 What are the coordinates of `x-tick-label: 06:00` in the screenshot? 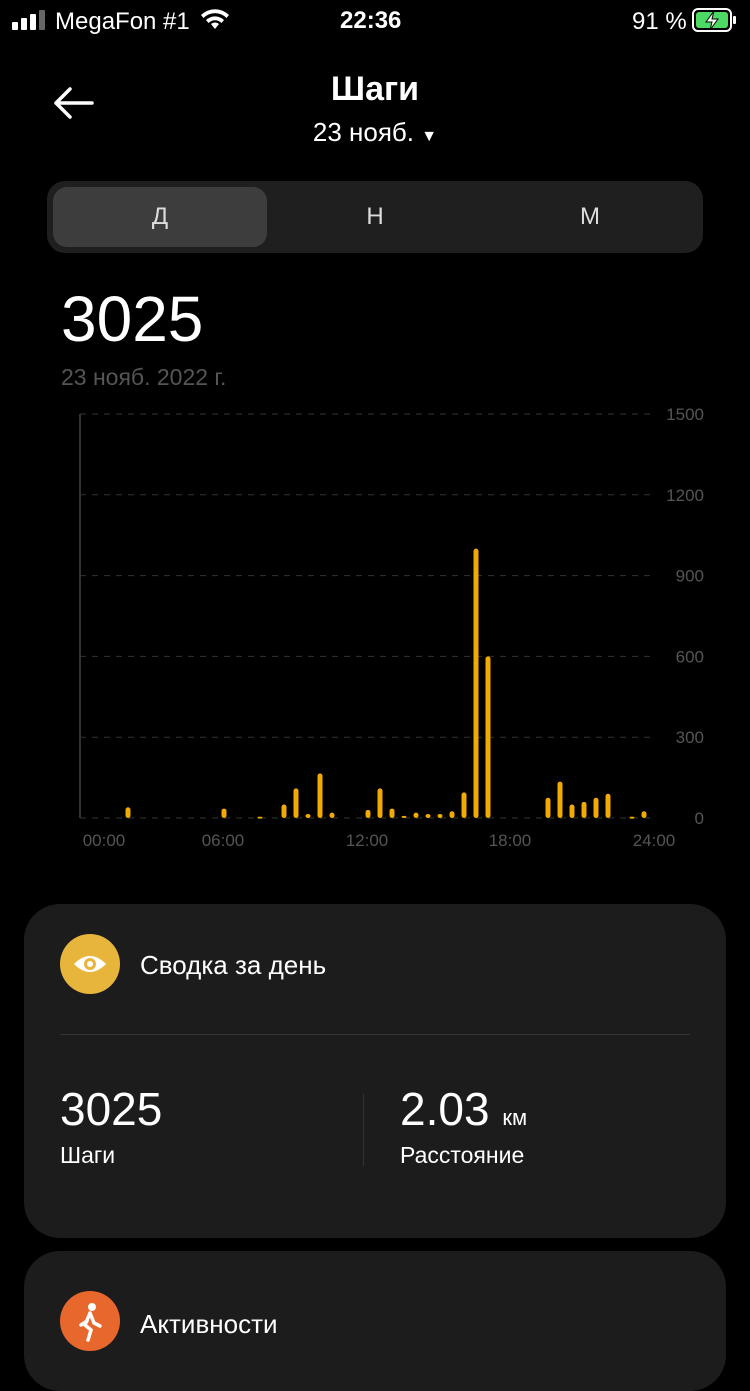 It's located at (223, 840).